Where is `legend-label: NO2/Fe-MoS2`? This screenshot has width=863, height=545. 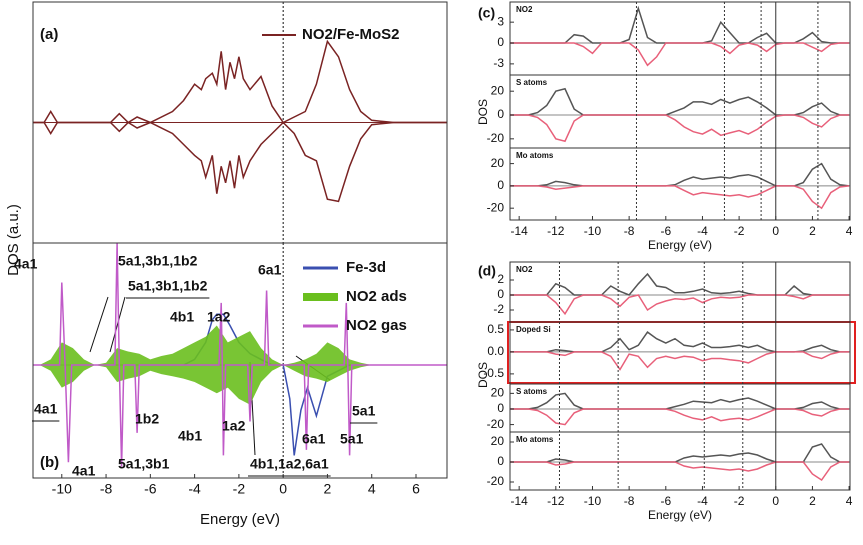
legend-label: NO2/Fe-MoS2 is located at coordinates (351, 34).